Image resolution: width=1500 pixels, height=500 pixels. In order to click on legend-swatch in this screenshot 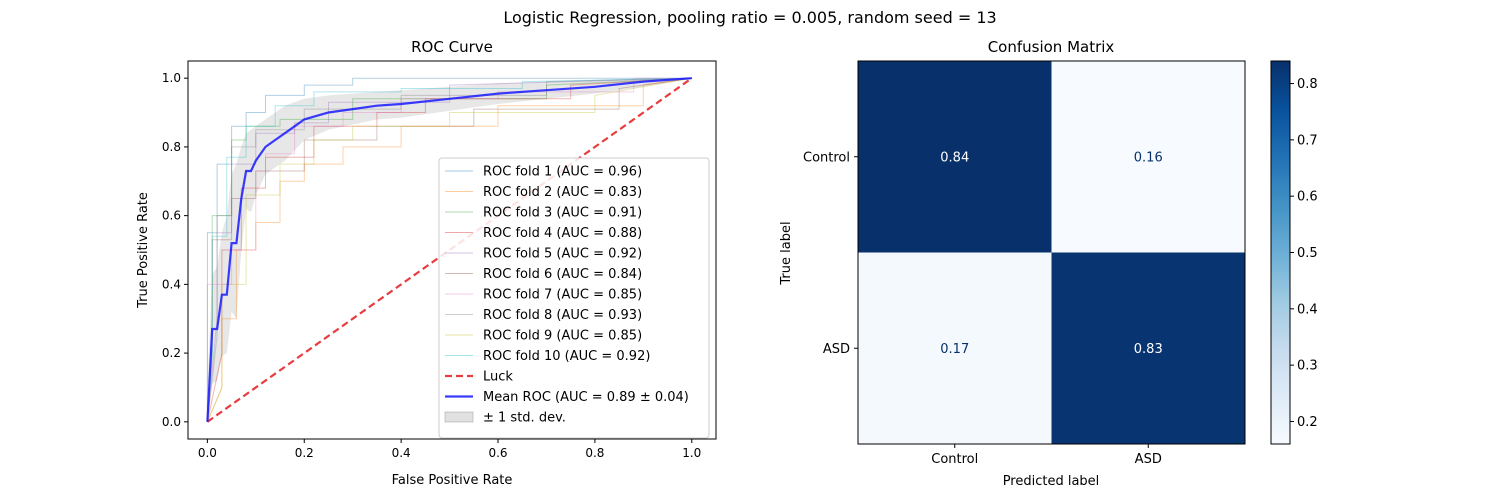, I will do `click(459, 417)`.